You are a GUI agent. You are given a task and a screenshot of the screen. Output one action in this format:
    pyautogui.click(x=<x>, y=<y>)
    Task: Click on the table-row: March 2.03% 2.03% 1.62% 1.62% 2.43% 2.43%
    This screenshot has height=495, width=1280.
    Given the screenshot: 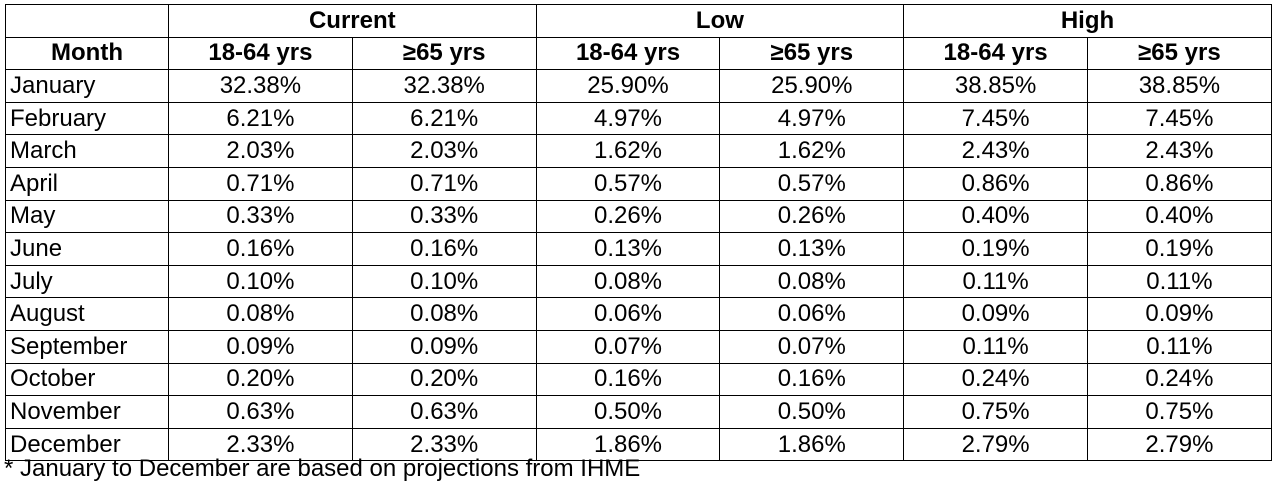 What is the action you would take?
    pyautogui.click(x=638, y=151)
    